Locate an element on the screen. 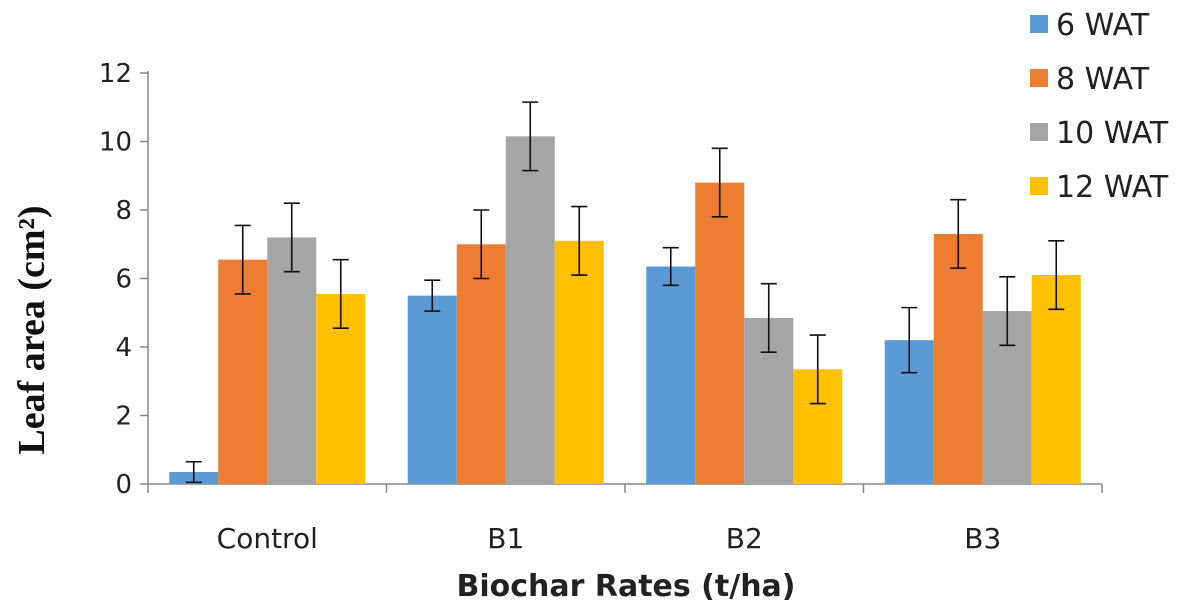  legend-label: 8 WAT is located at coordinates (1103, 79).